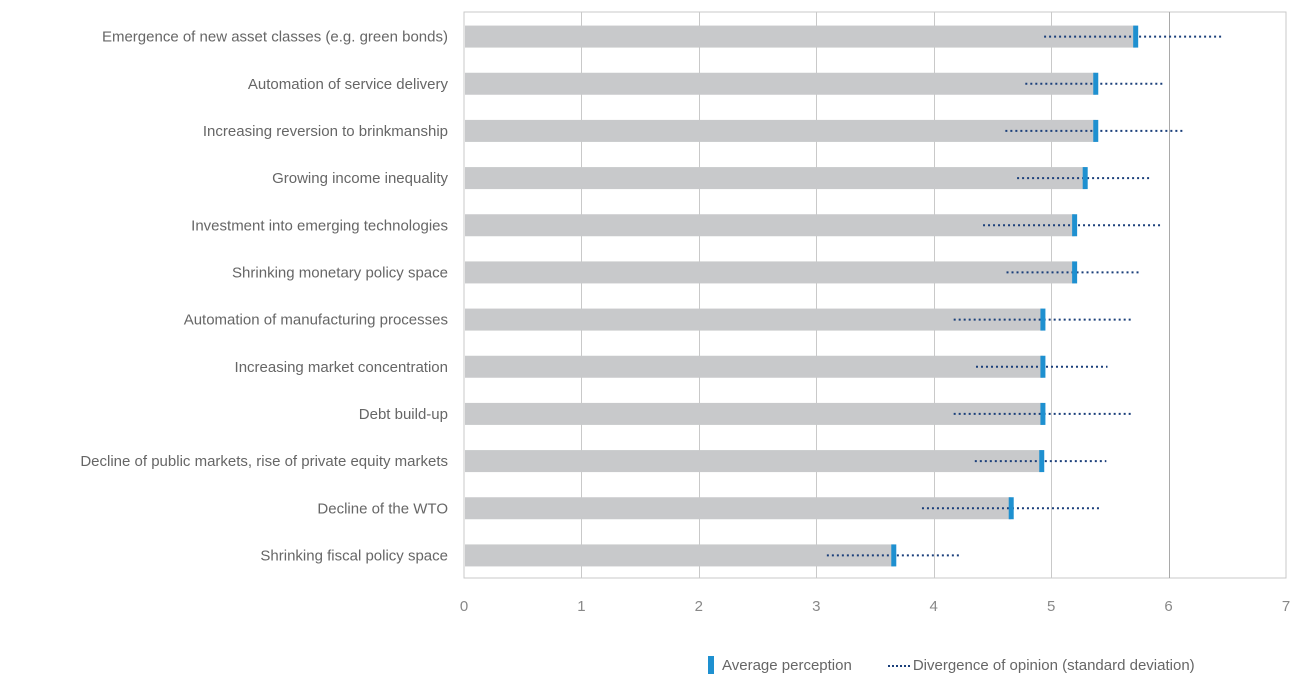  I want to click on x-tick-label: 4, so click(934, 606).